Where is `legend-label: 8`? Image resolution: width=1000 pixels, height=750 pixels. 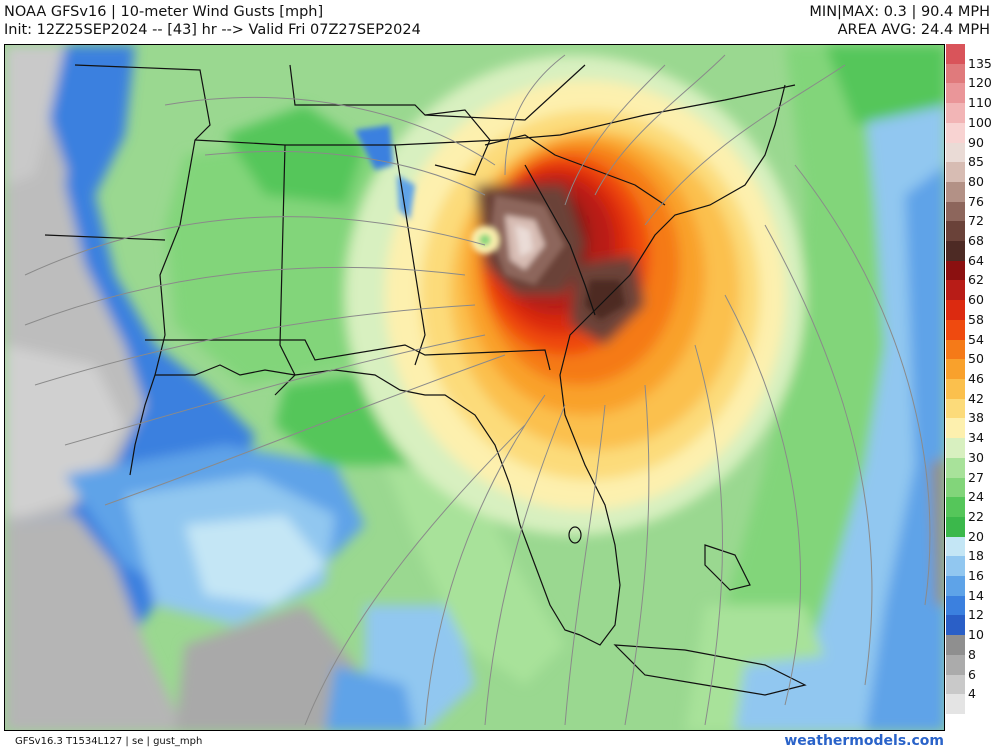 legend-label: 8 is located at coordinates (972, 654).